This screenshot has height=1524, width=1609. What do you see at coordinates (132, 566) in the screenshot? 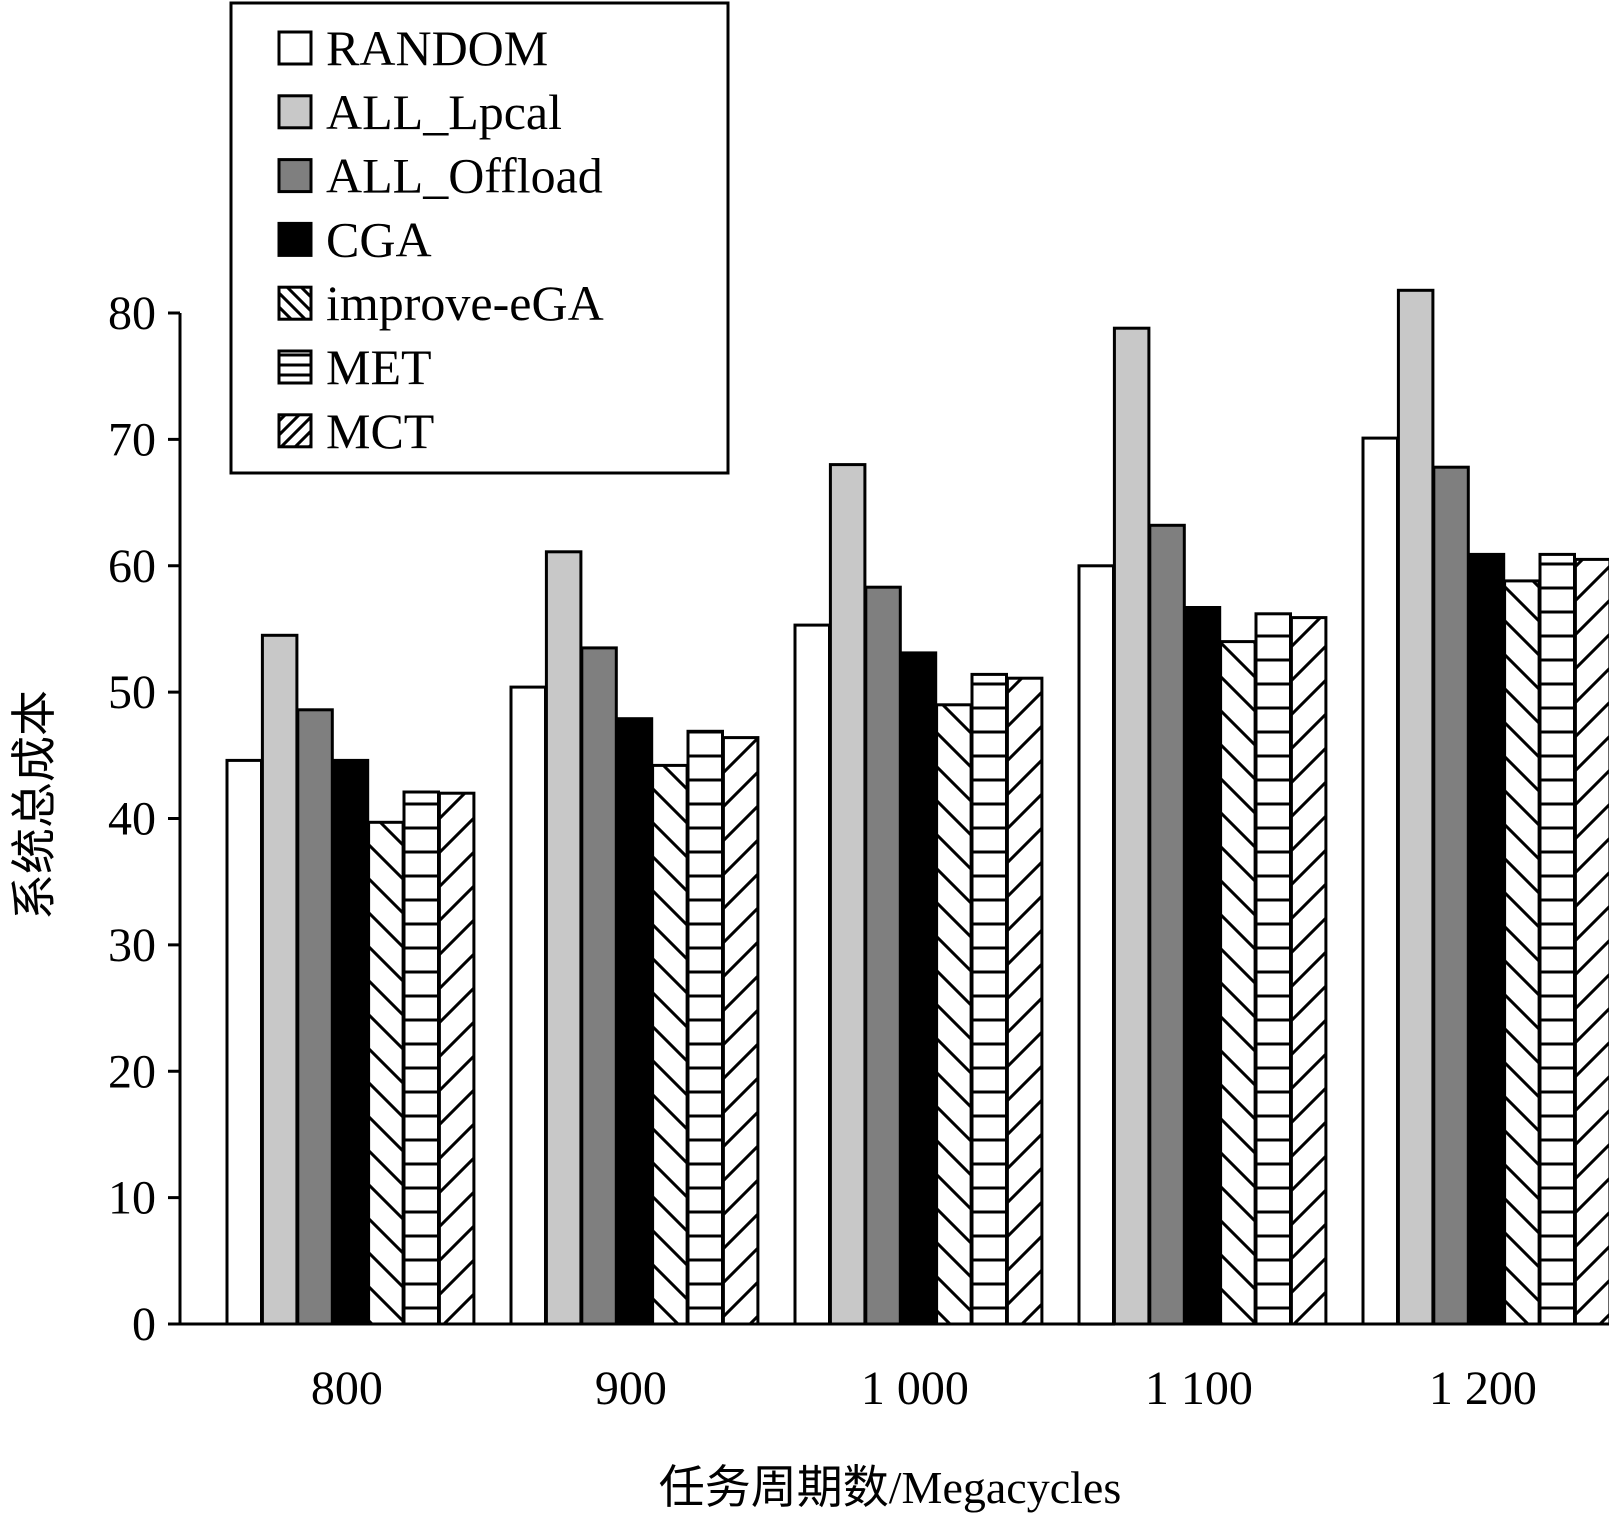
I see `y-tick-label-60: 60` at bounding box center [132, 566].